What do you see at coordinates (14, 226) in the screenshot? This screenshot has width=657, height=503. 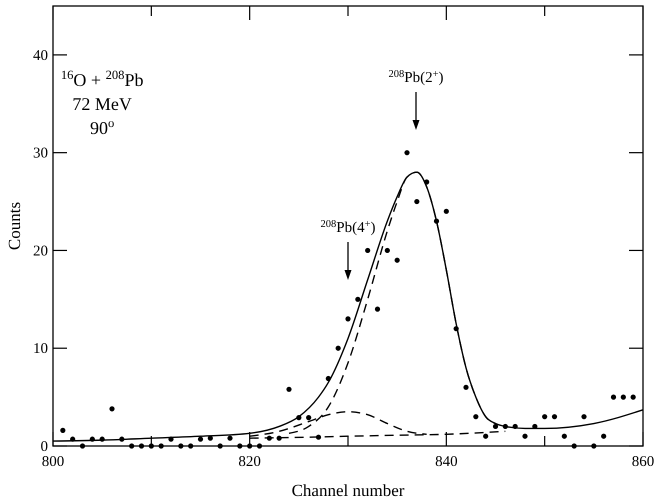 I see `y-axis-title: Counts` at bounding box center [14, 226].